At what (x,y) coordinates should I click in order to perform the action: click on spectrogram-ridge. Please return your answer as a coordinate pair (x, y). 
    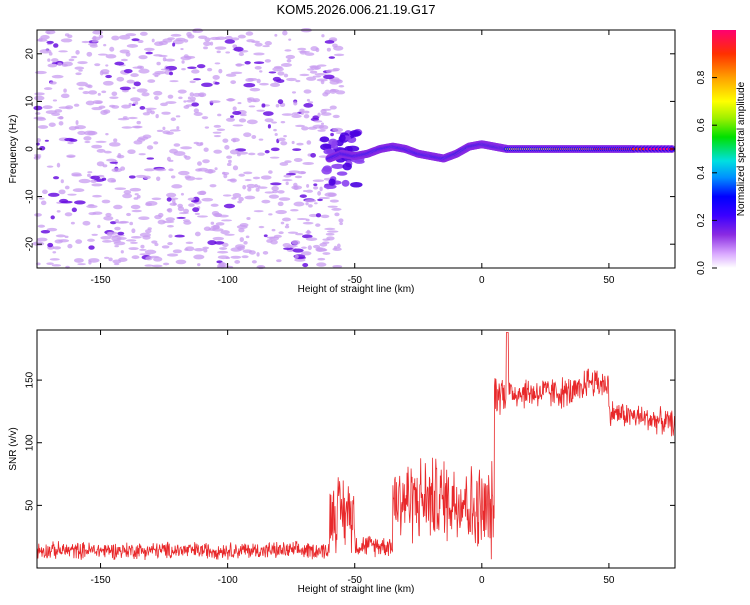
    Looking at the image, I should click on (500, 151).